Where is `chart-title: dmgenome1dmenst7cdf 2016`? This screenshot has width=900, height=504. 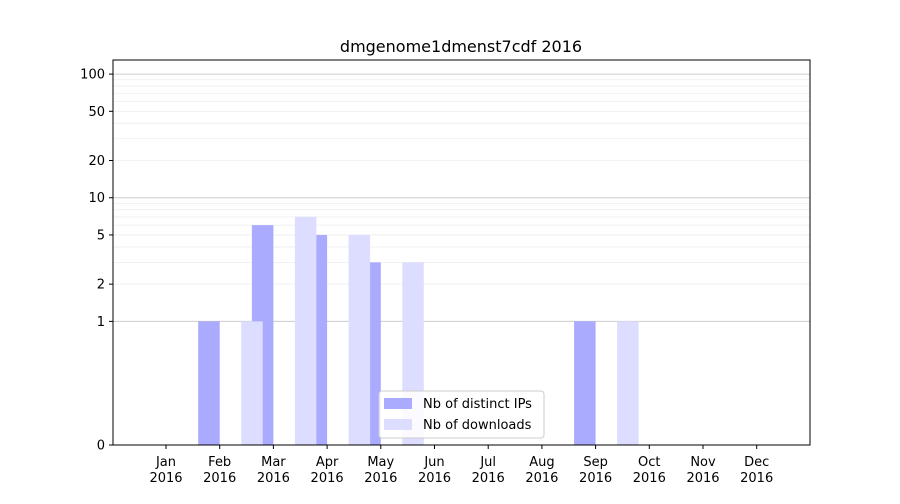
chart-title: dmgenome1dmenst7cdf 2016 is located at coordinates (461, 46).